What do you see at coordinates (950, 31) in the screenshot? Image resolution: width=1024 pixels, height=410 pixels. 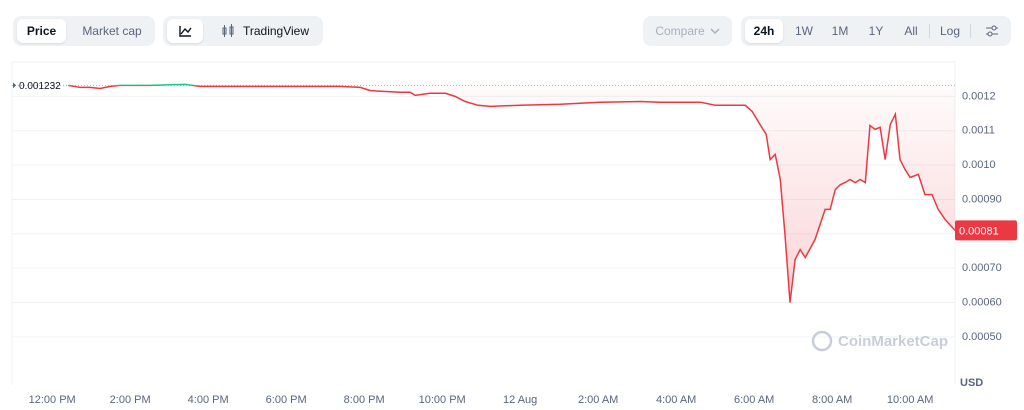 I see `log-toggle: Log` at bounding box center [950, 31].